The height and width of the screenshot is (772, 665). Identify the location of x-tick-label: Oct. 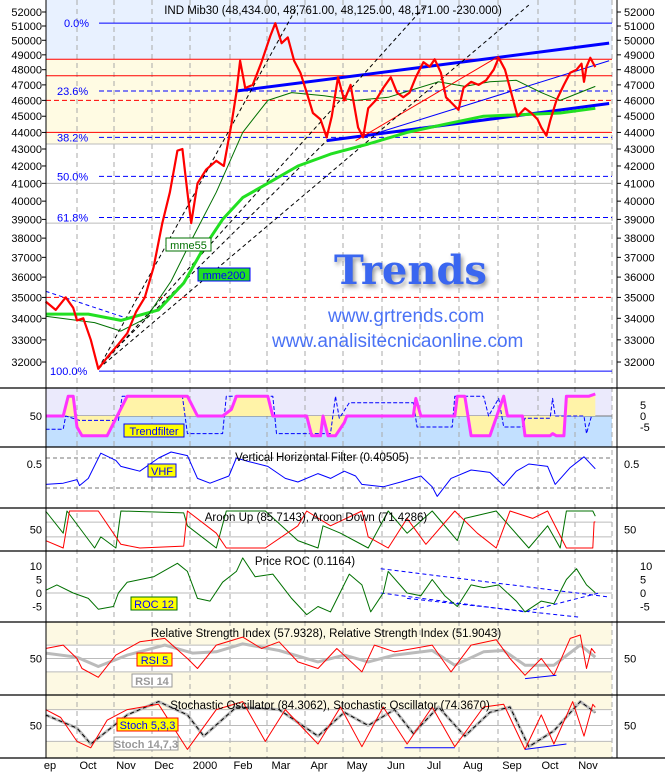
(87, 766).